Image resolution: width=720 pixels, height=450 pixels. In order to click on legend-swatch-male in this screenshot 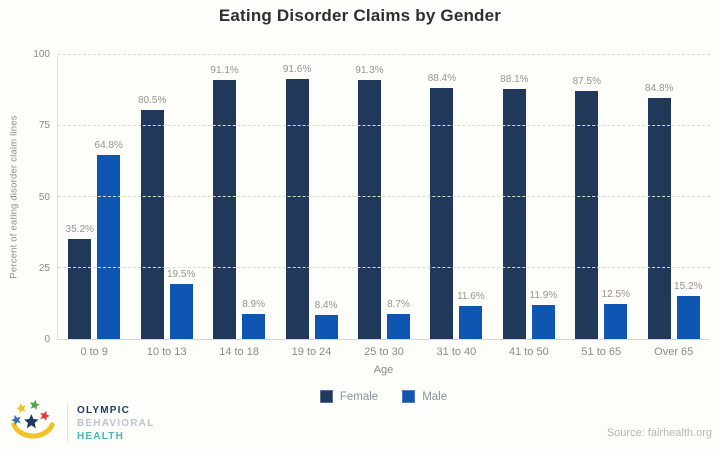, I will do `click(409, 396)`.